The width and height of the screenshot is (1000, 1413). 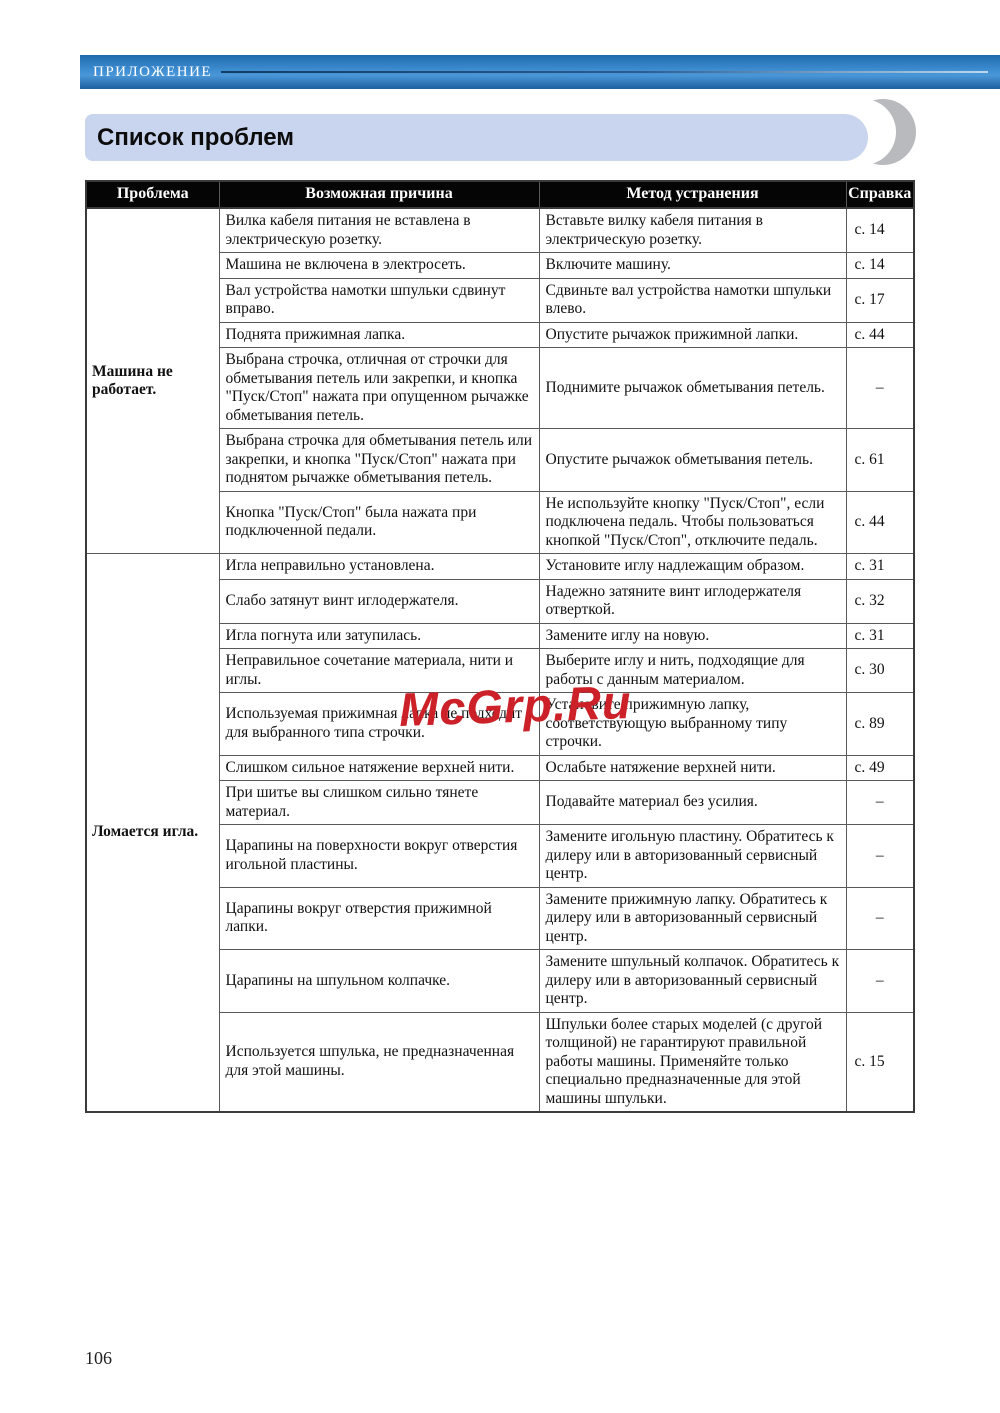 What do you see at coordinates (379, 635) in the screenshot?
I see `cause-cell: Игла погнута или затупилась.` at bounding box center [379, 635].